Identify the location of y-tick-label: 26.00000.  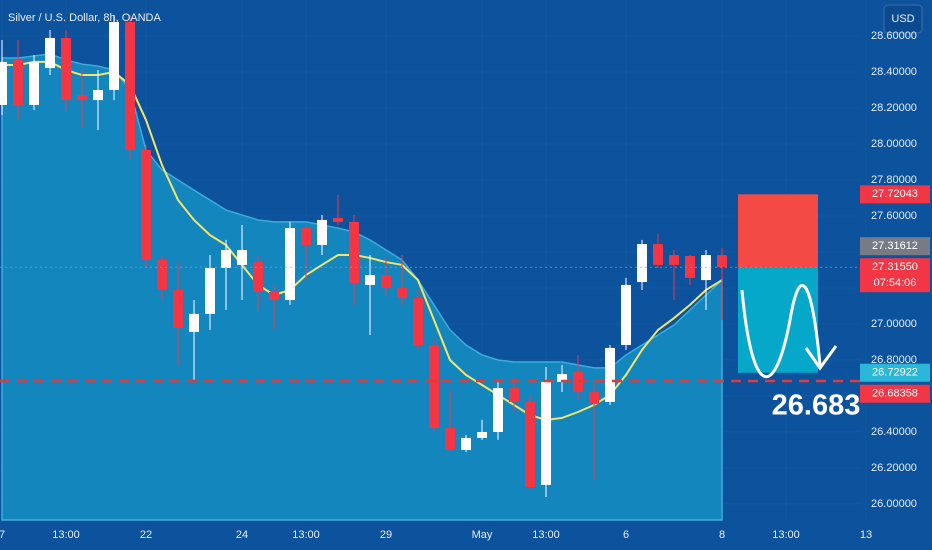
(894, 504).